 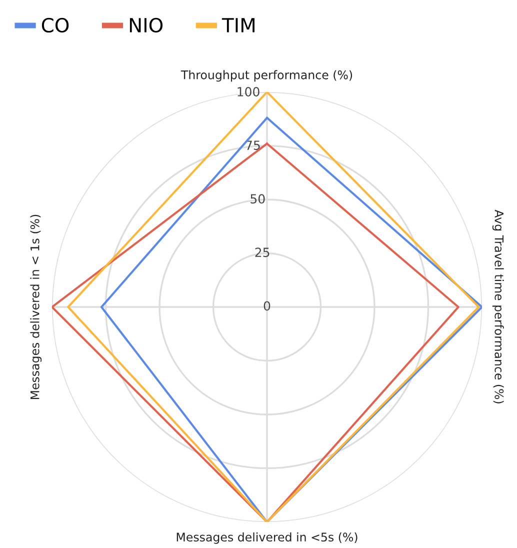 What do you see at coordinates (146, 25) in the screenshot?
I see `legend-label: NIO` at bounding box center [146, 25].